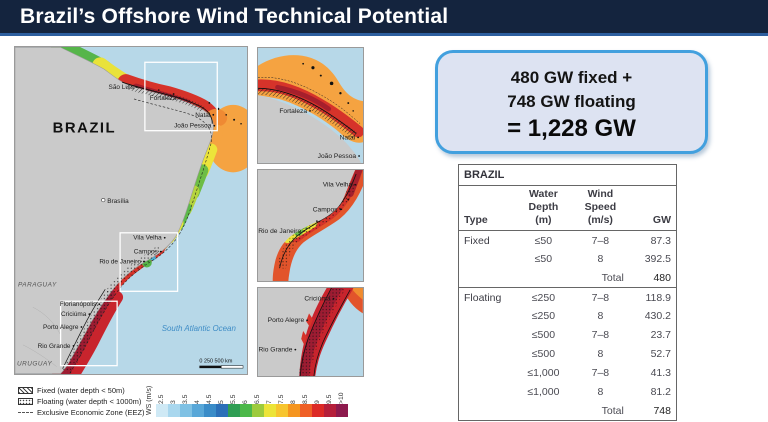 The height and width of the screenshot is (422, 768). I want to click on country-label: BRAZIL, so click(84, 129).